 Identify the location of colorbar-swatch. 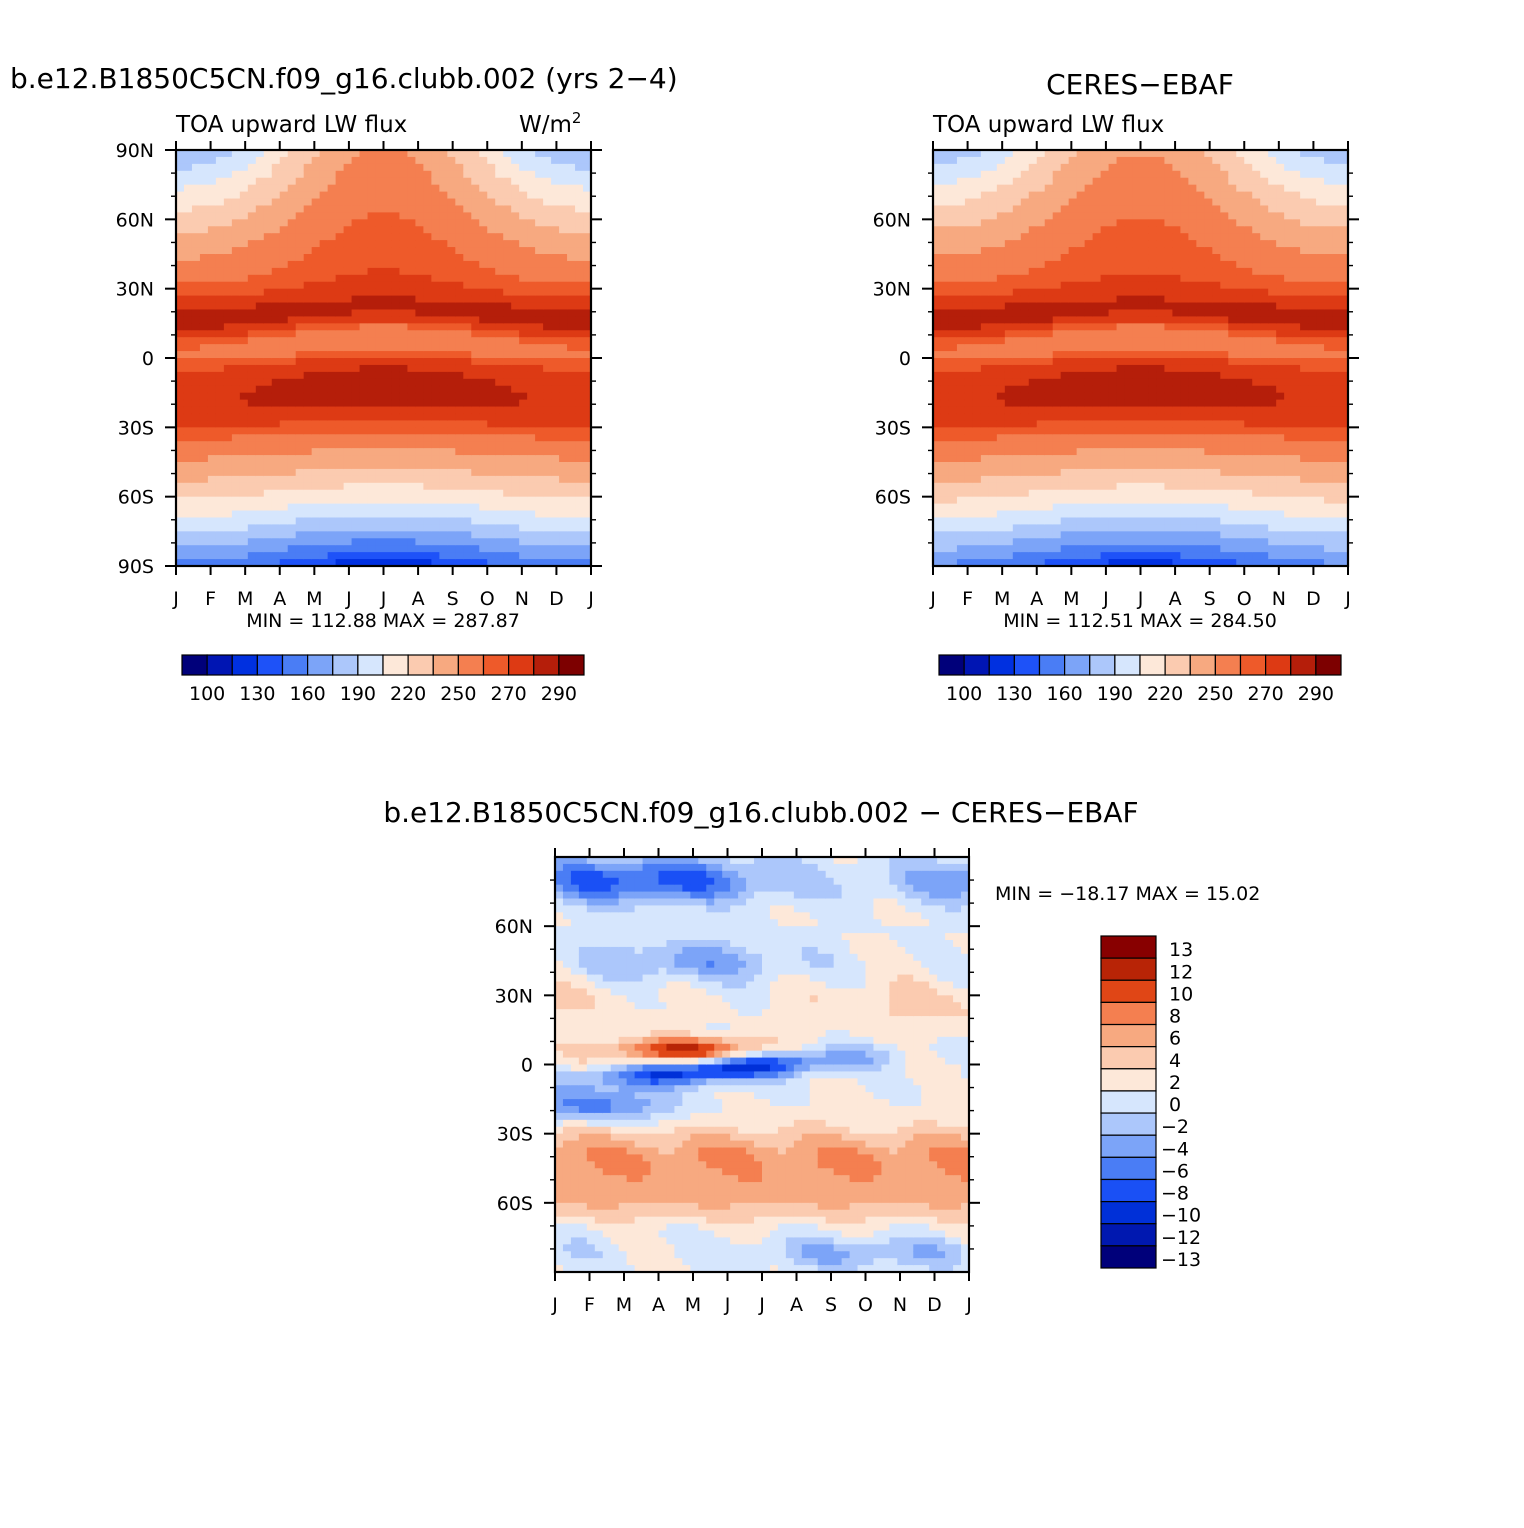
(445, 665).